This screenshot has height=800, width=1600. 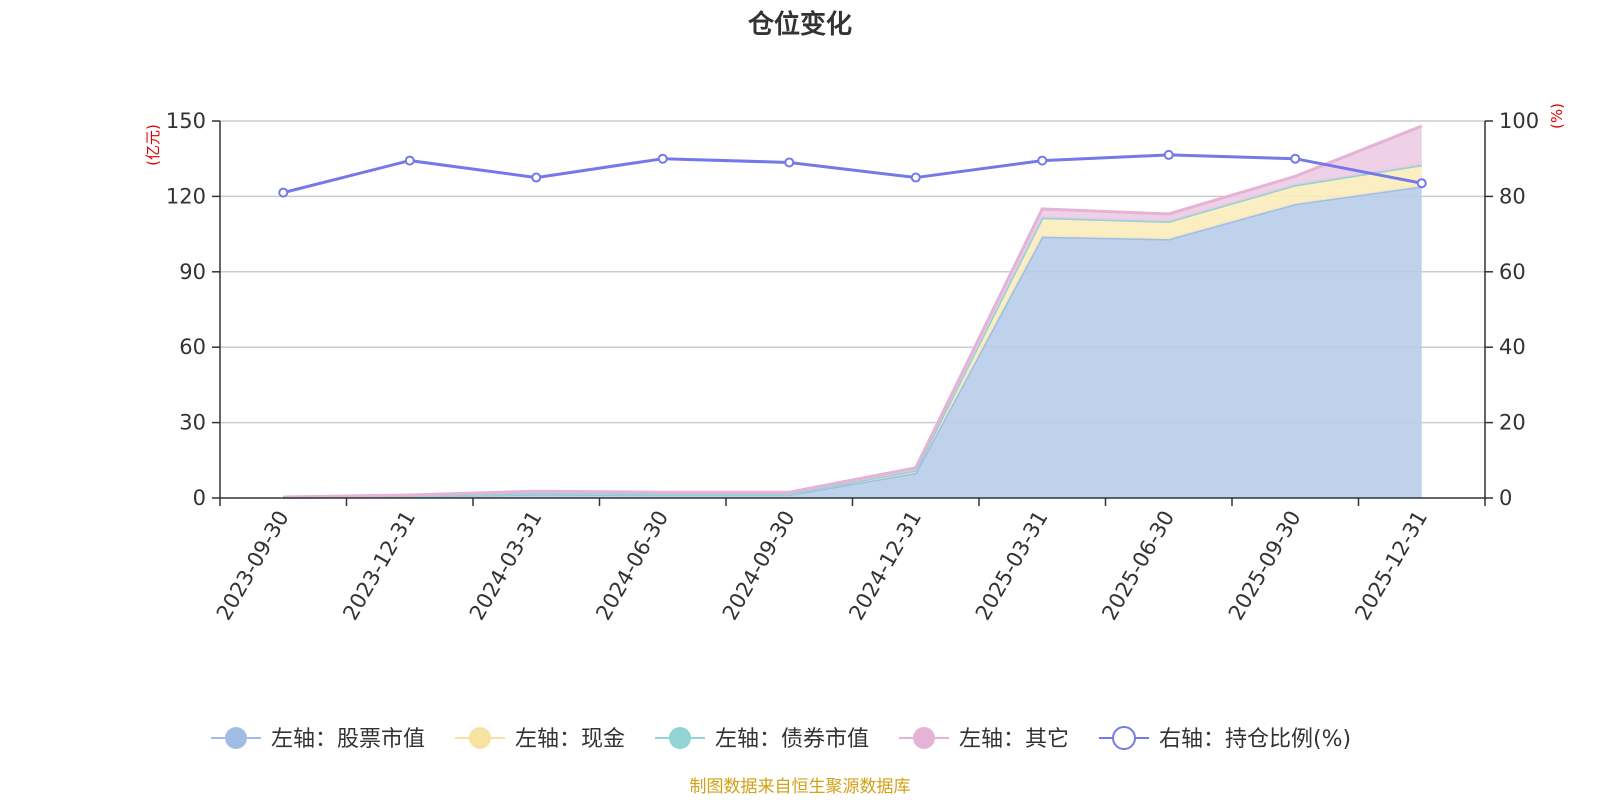 What do you see at coordinates (1512, 272) in the screenshot?
I see `right-tick-label-60: 60` at bounding box center [1512, 272].